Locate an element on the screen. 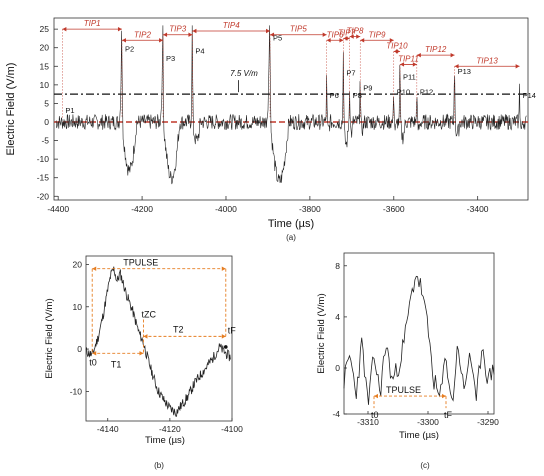  panel-b-frame is located at coordinates (159, 338).